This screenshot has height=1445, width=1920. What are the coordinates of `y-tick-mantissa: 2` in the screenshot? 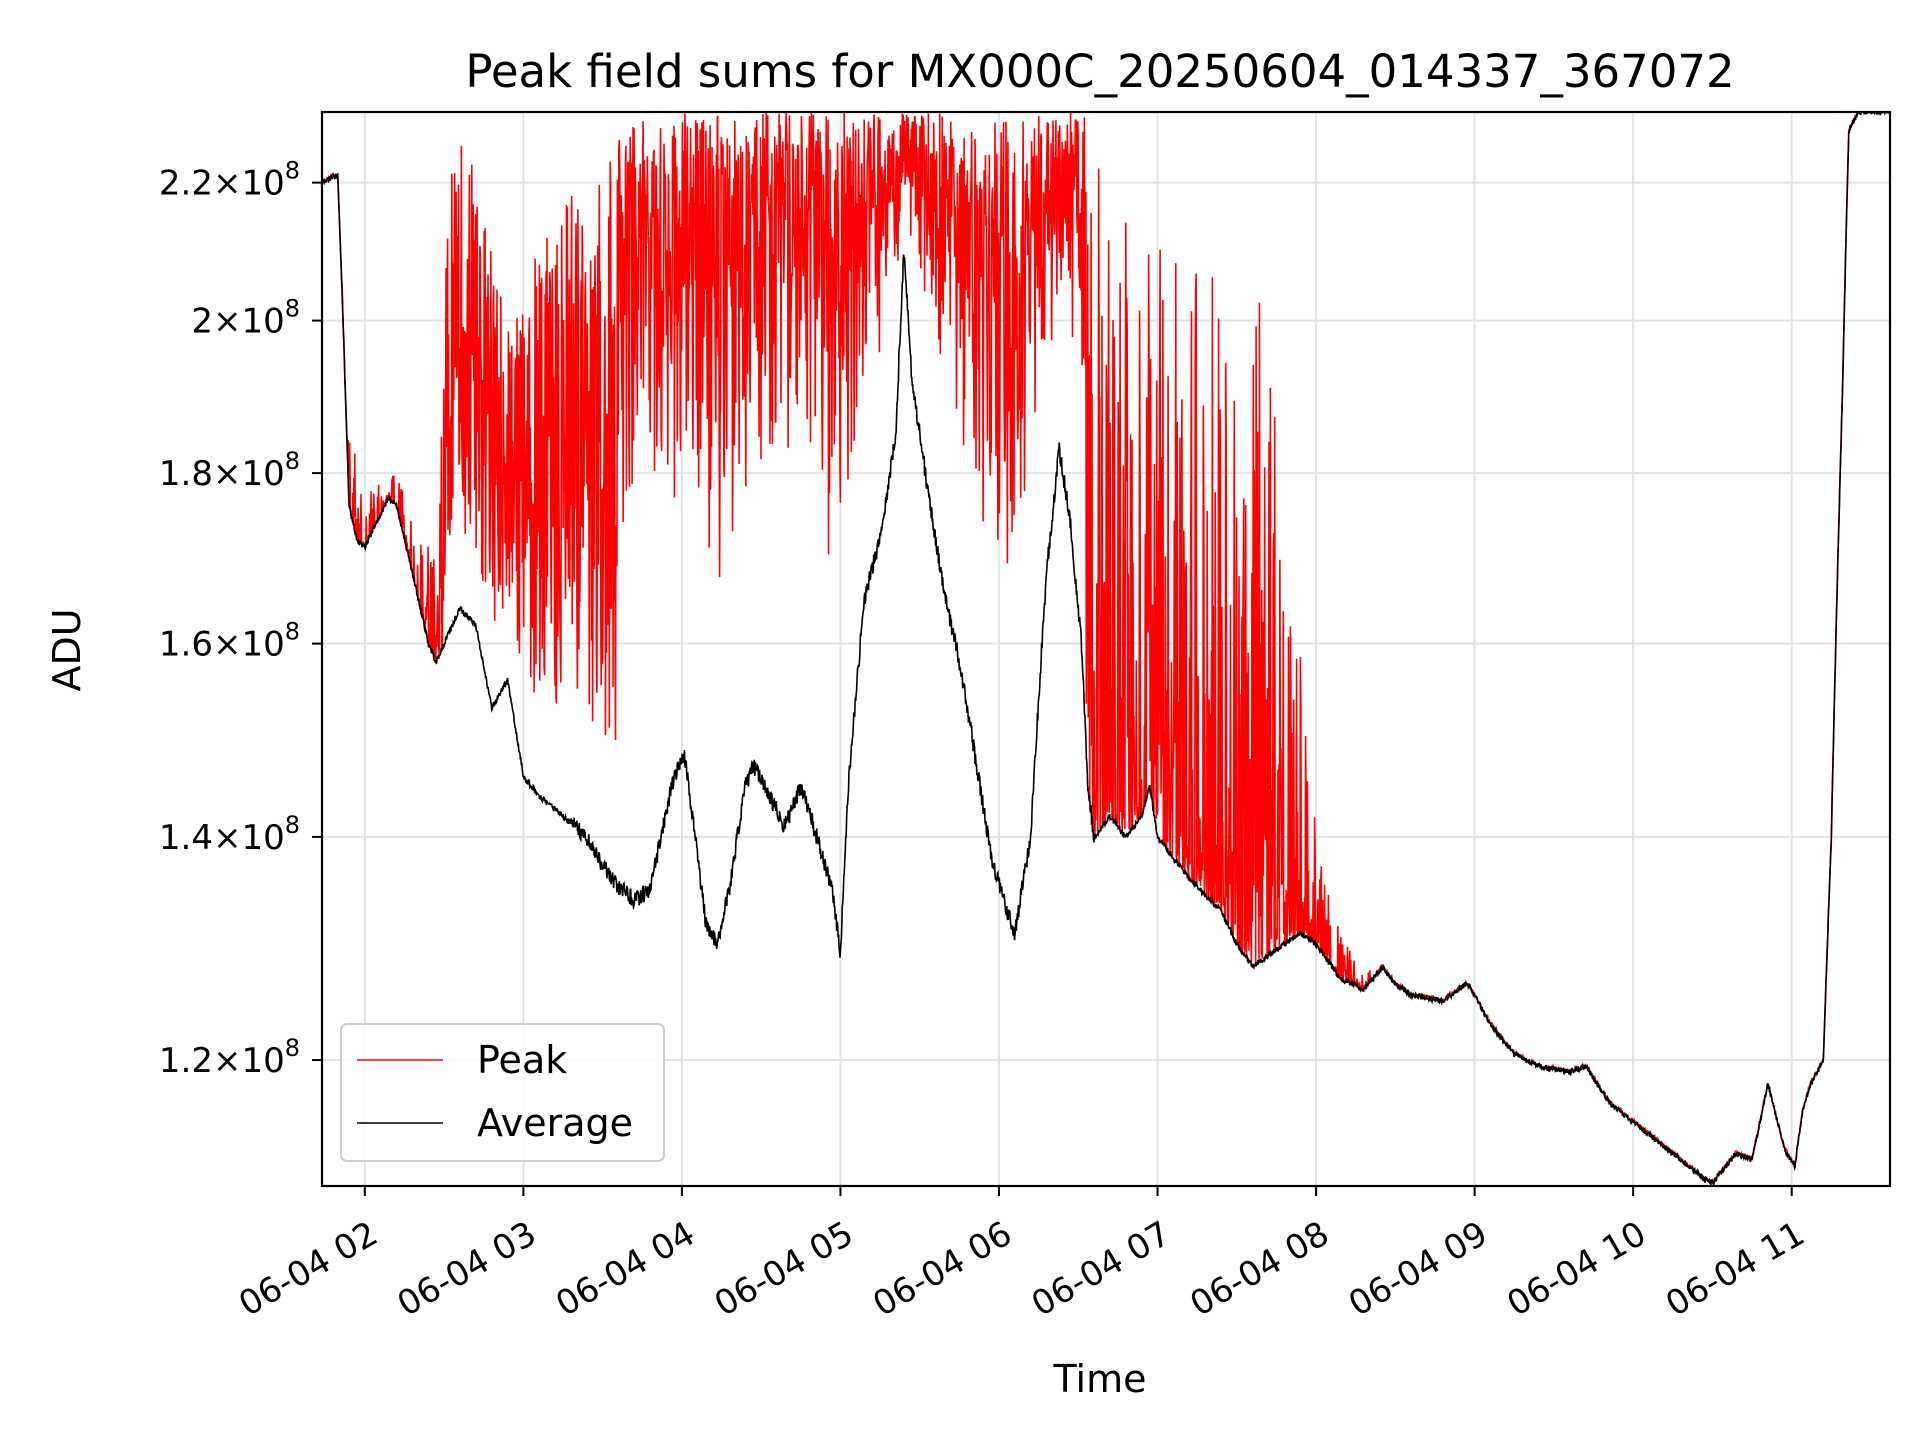 It's located at (202, 322).